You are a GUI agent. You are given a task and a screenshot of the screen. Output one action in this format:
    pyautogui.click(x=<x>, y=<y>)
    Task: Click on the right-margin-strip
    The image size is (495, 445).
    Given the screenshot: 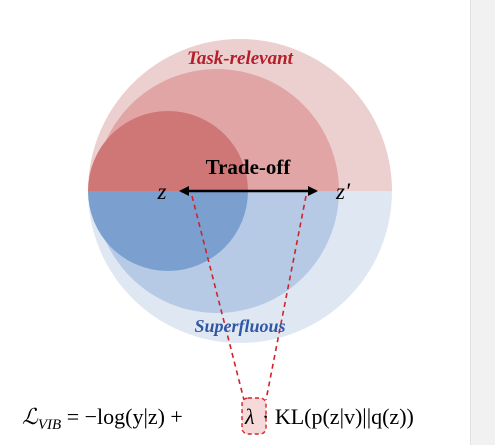 What is the action you would take?
    pyautogui.click(x=482, y=222)
    